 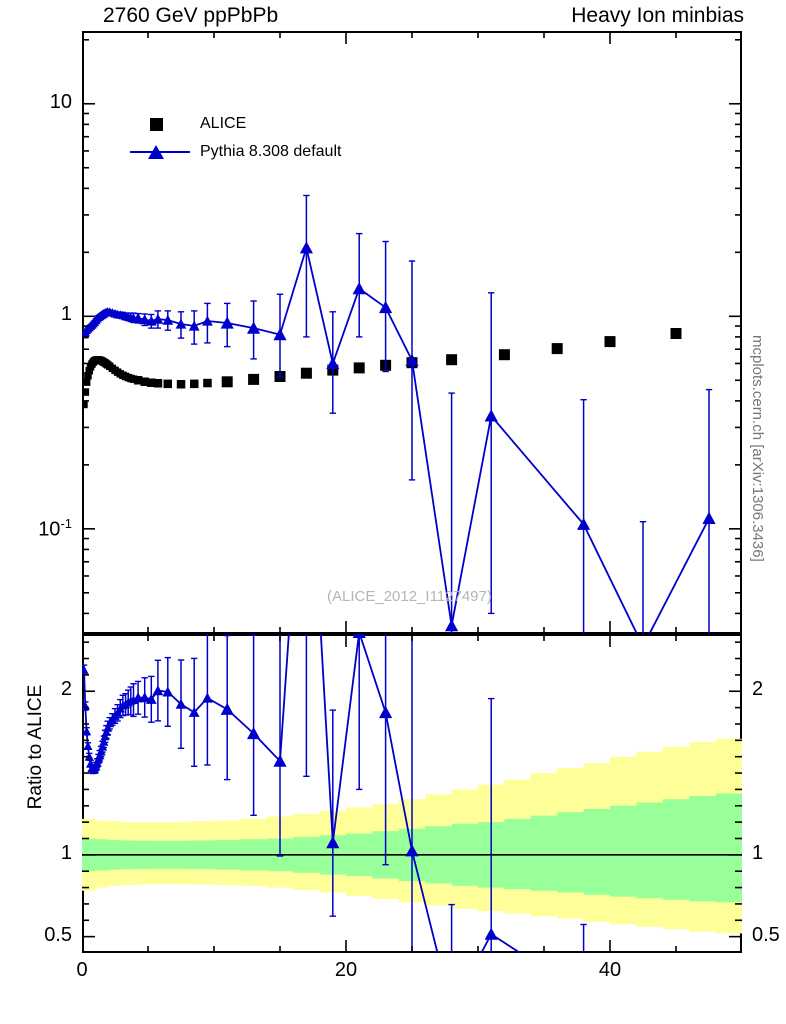 What do you see at coordinates (191, 15) in the screenshot?
I see `header-left-label: 2760 GeV ppPbPb` at bounding box center [191, 15].